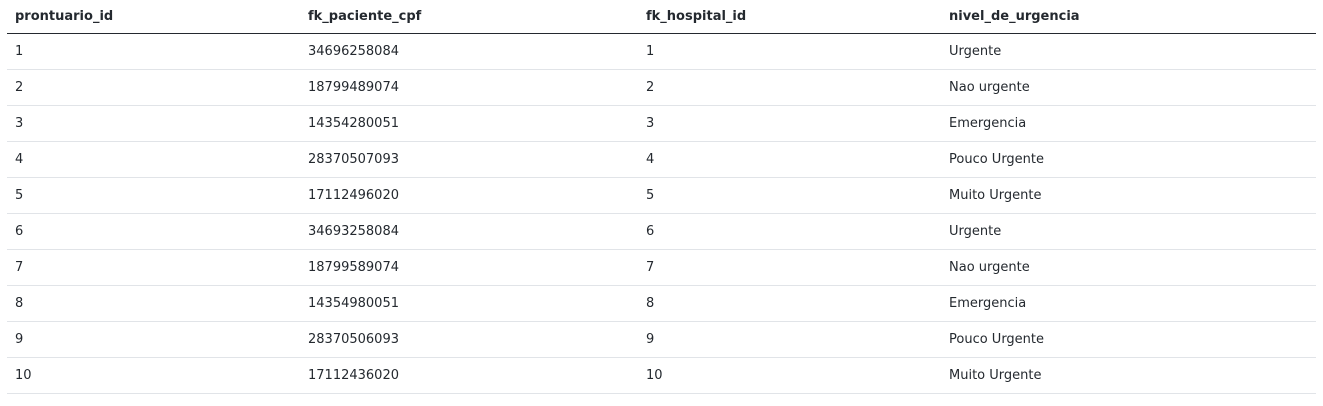 The width and height of the screenshot is (1323, 406). Describe the element at coordinates (153, 231) in the screenshot. I see `cell-prontuario-id: 6` at that location.